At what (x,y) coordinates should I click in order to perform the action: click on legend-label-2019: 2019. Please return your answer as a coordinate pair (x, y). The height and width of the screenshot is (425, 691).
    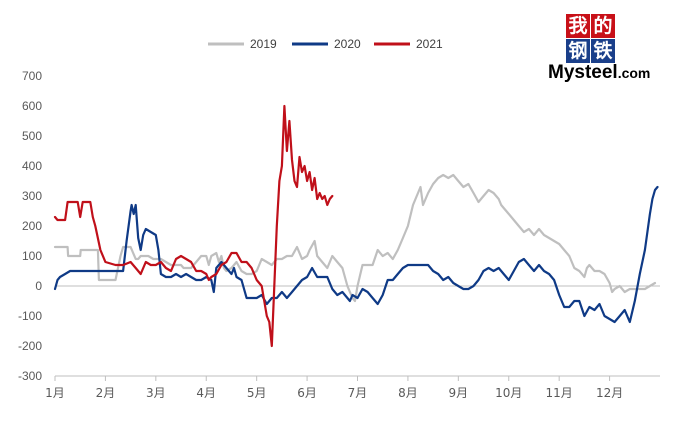
    Looking at the image, I should click on (263, 44).